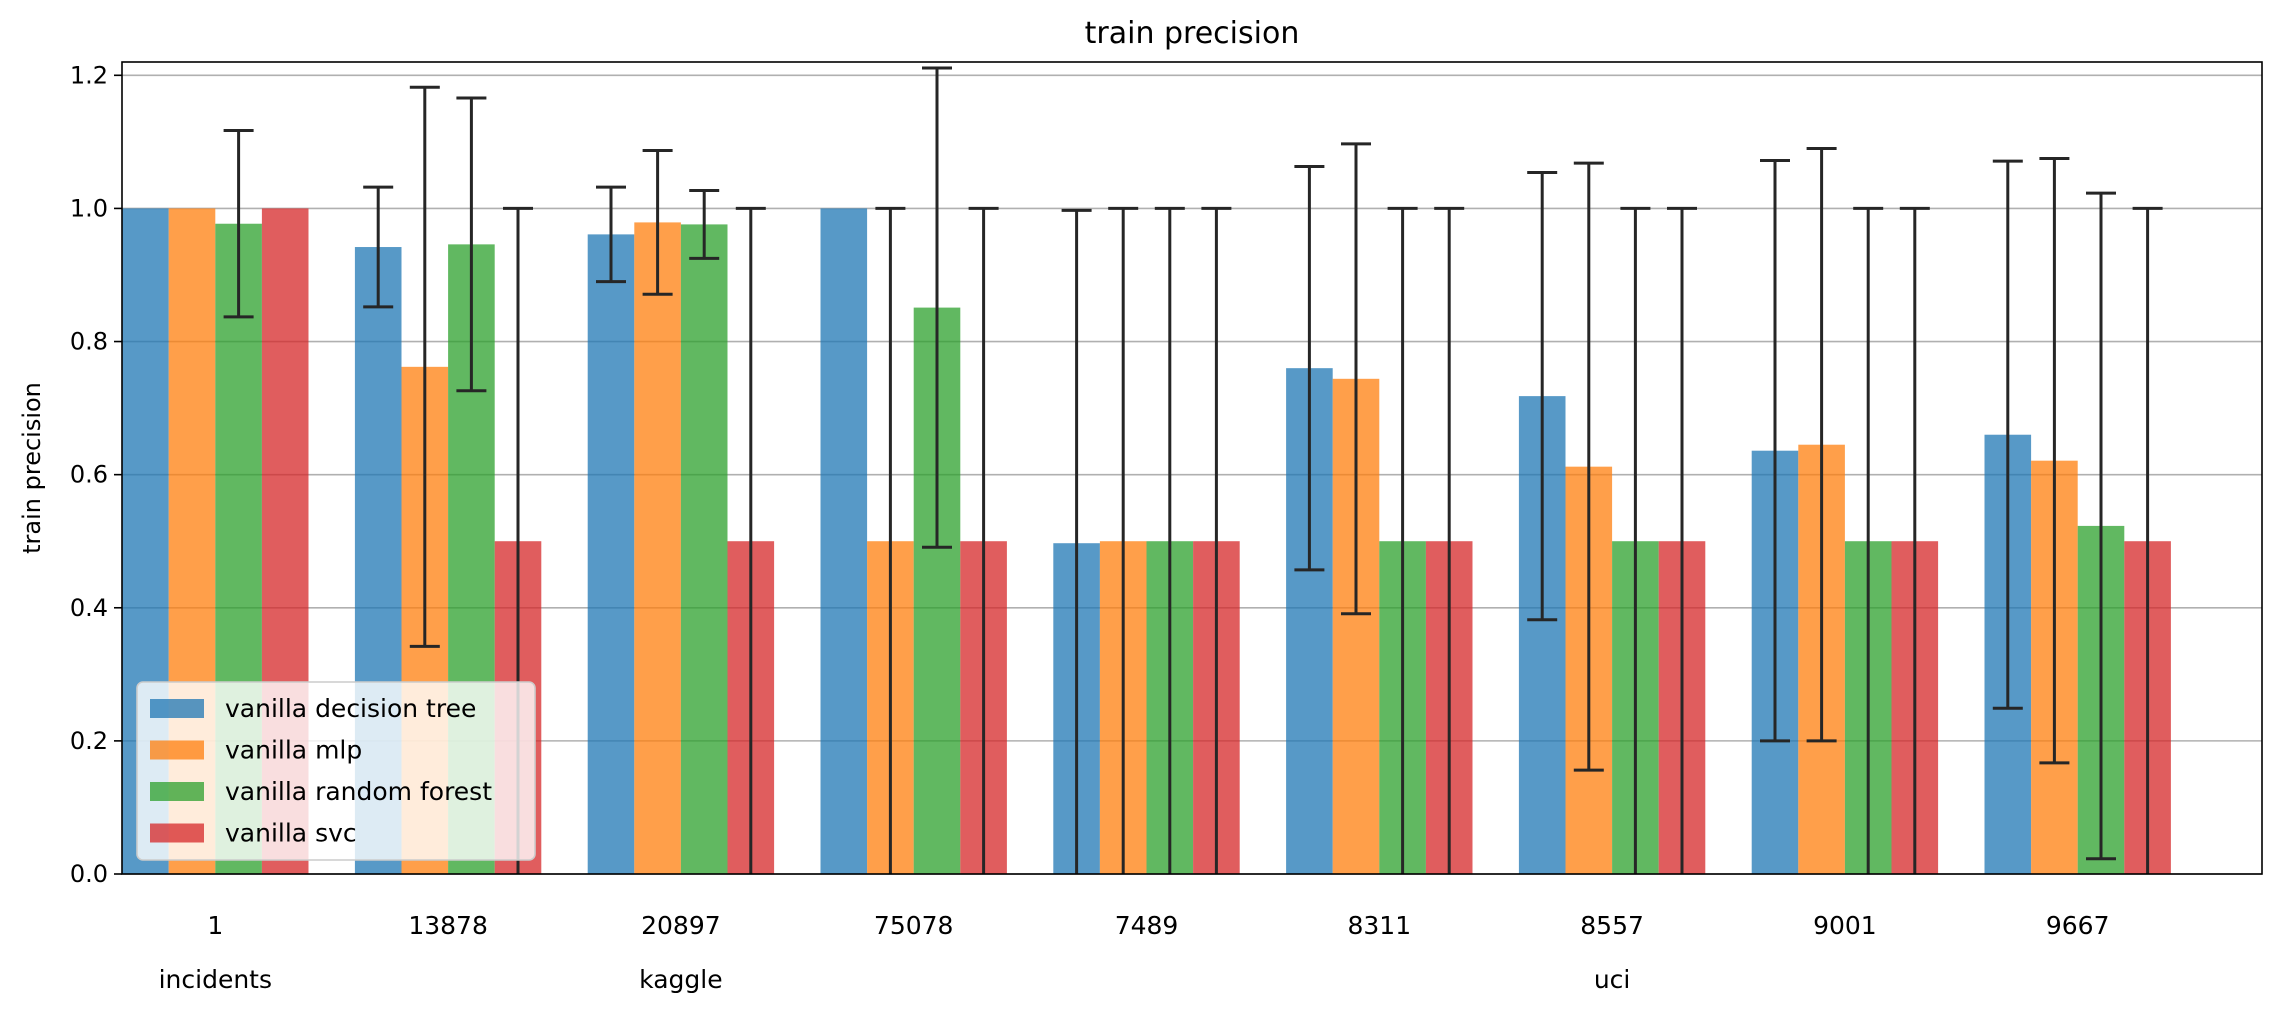 This screenshot has height=1020, width=2281. Describe the element at coordinates (89, 75) in the screenshot. I see `y-tick-label: 1.2` at that location.